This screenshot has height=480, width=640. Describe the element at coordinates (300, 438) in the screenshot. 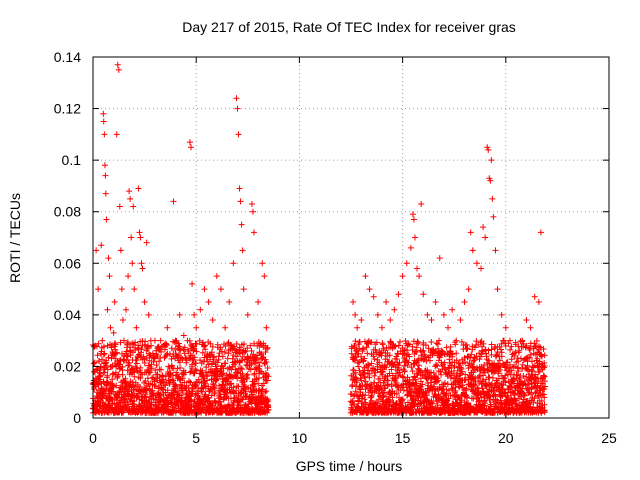

I see `x-tick-label: 10` at that location.